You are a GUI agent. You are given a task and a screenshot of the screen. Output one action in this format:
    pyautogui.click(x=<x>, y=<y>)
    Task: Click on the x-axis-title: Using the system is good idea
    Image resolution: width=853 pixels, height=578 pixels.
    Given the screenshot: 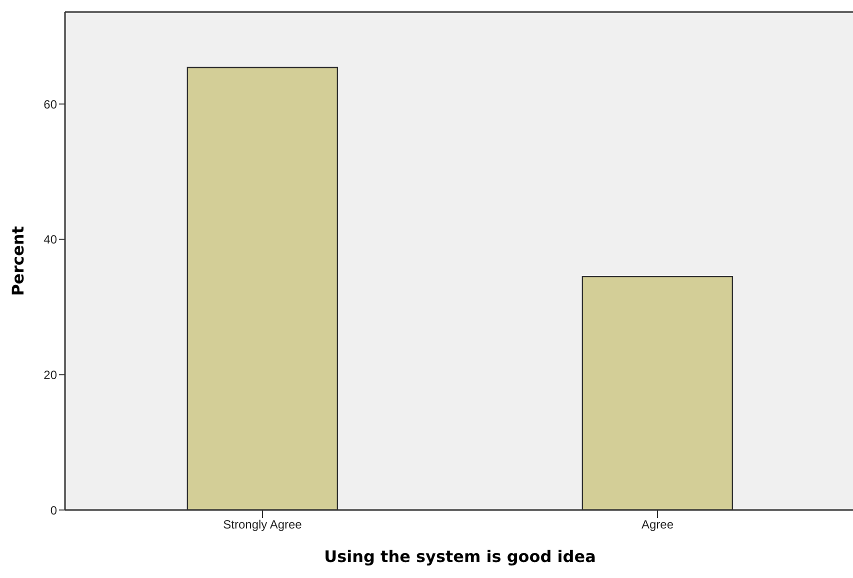 What is the action you would take?
    pyautogui.click(x=460, y=556)
    